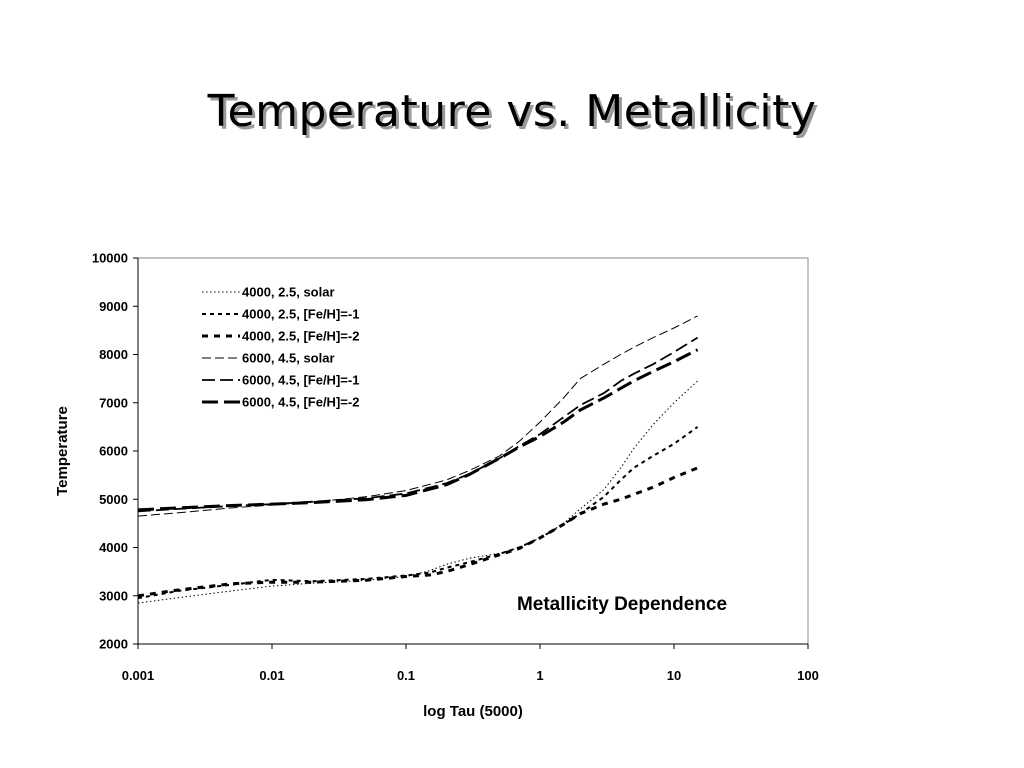 The height and width of the screenshot is (768, 1024). Describe the element at coordinates (300, 314) in the screenshot. I see `legend-label: 4000, 2.5, [Fe/H]=-1` at that location.